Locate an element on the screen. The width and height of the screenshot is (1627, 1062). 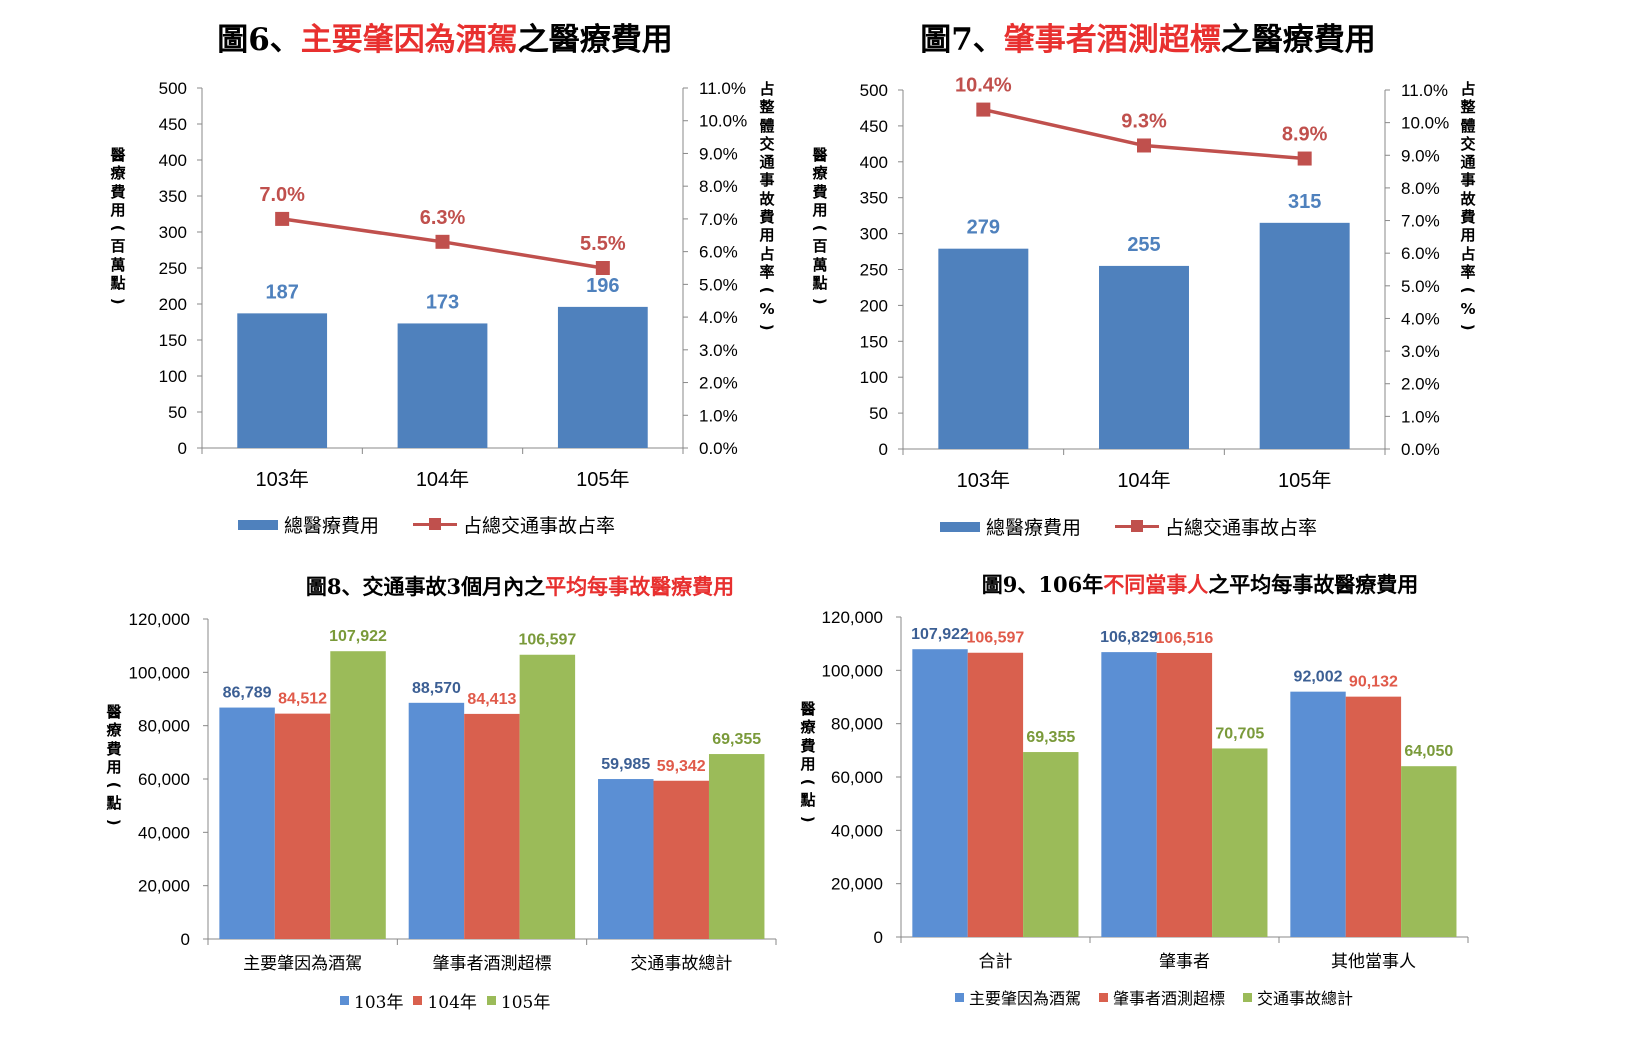
legend-item-105: 105年 is located at coordinates (518, 1000).